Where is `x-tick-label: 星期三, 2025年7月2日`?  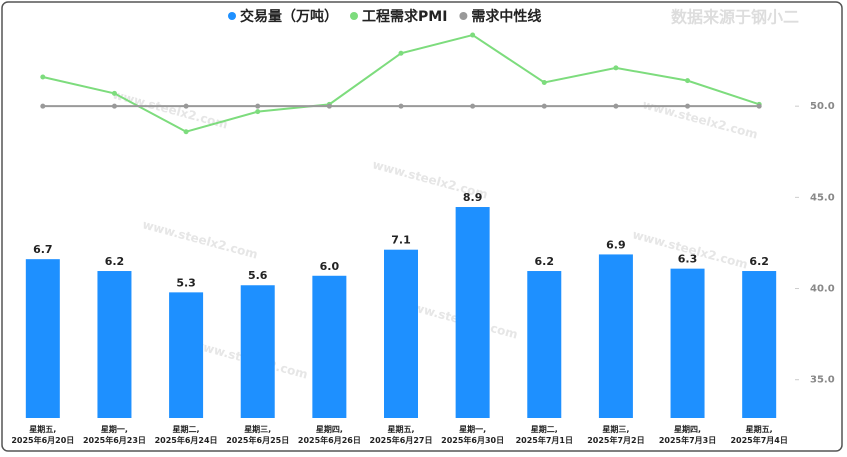 x-tick-label: 星期三, 2025年7月2日 is located at coordinates (616, 435).